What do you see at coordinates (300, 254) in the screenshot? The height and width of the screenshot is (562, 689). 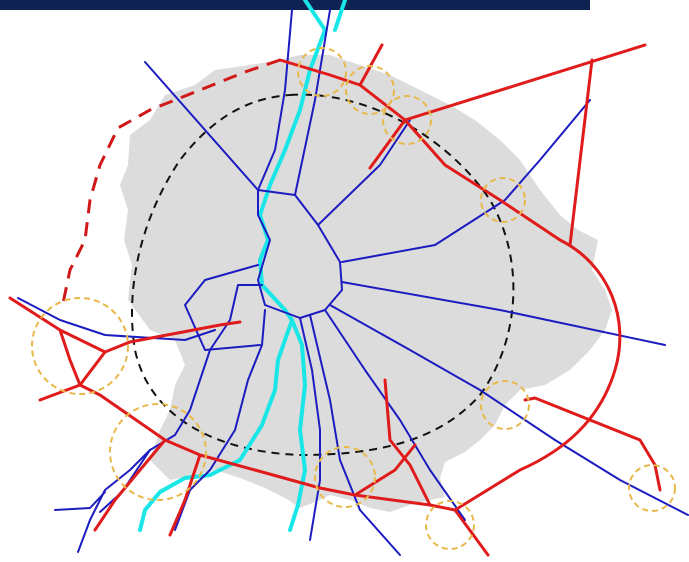 I see `central-loop-road` at bounding box center [300, 254].